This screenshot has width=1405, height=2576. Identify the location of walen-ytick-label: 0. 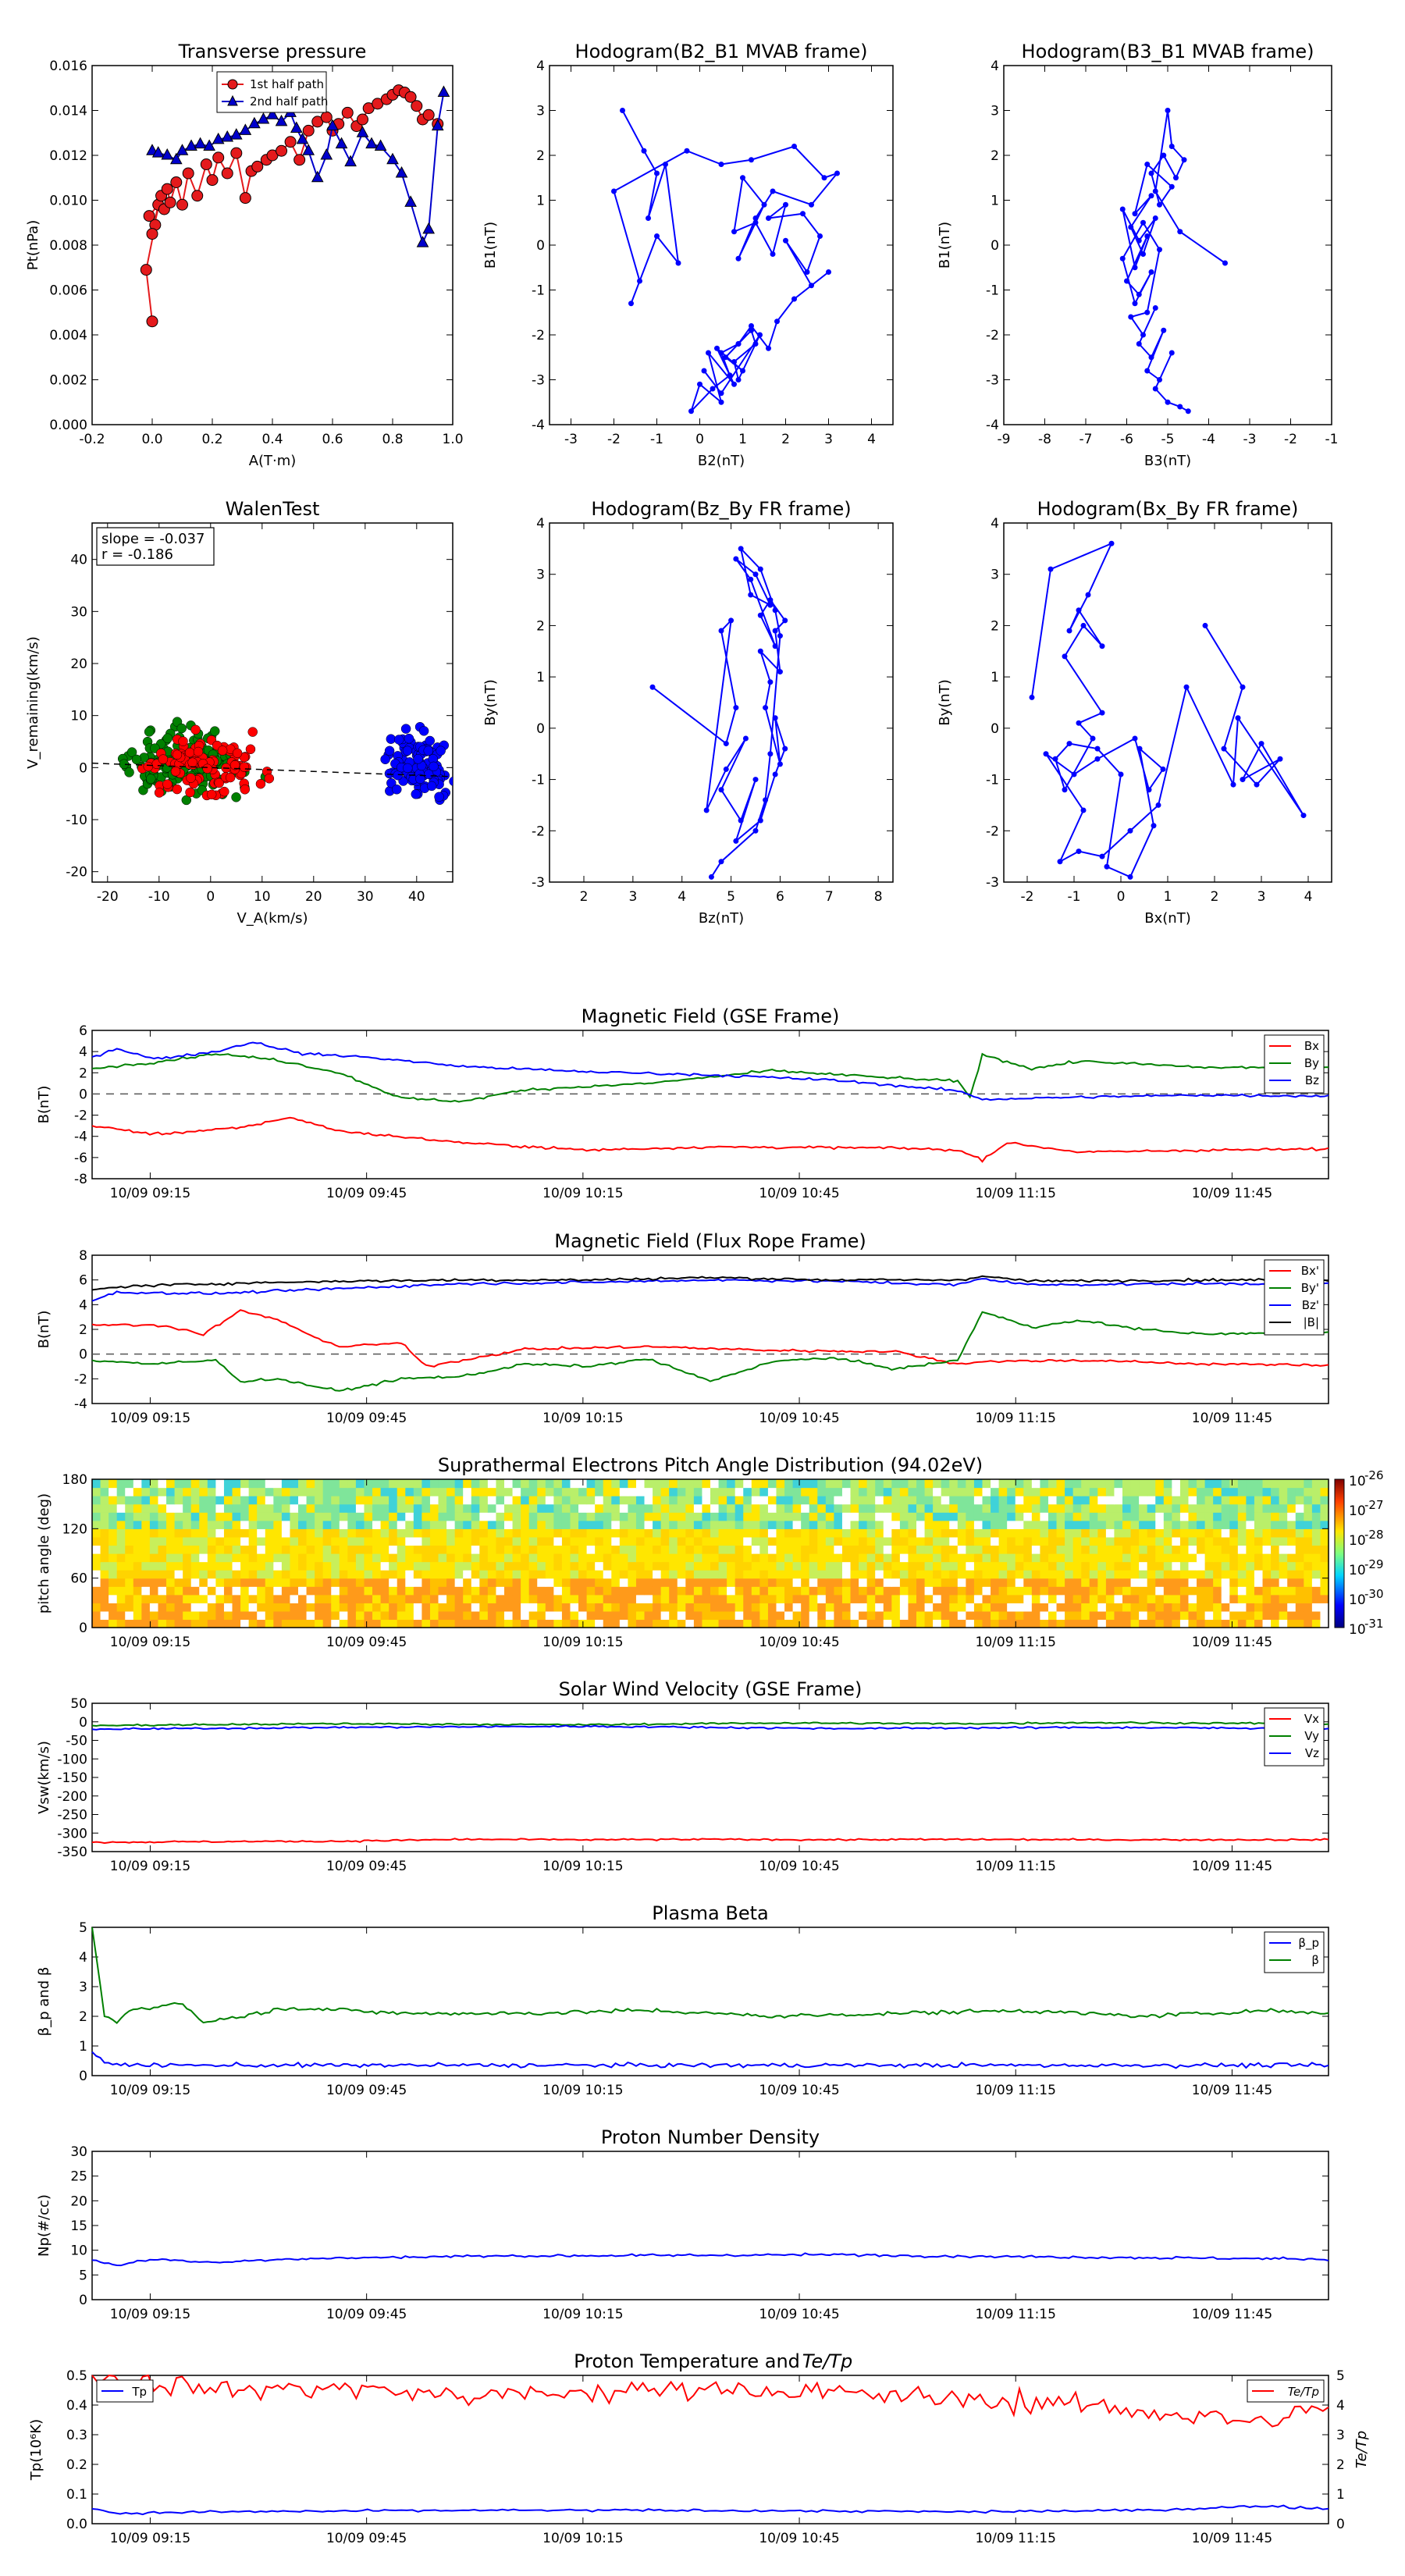
(83, 768).